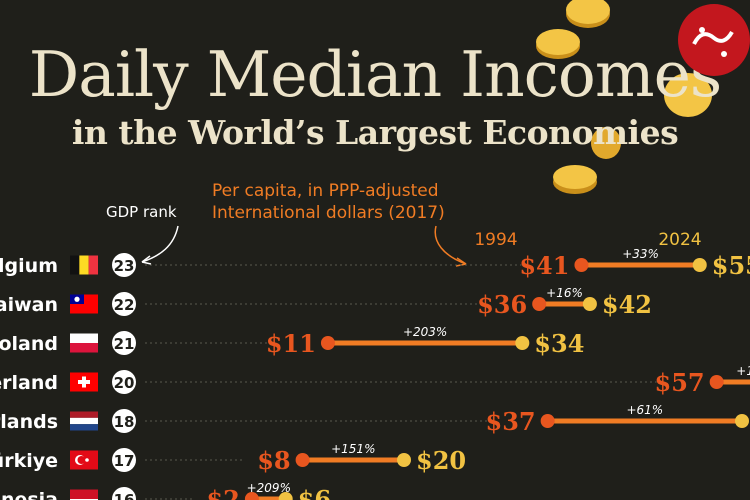 Image resolution: width=750 pixels, height=500 pixels. Describe the element at coordinates (644, 410) in the screenshot. I see `change-label: +61%` at that location.